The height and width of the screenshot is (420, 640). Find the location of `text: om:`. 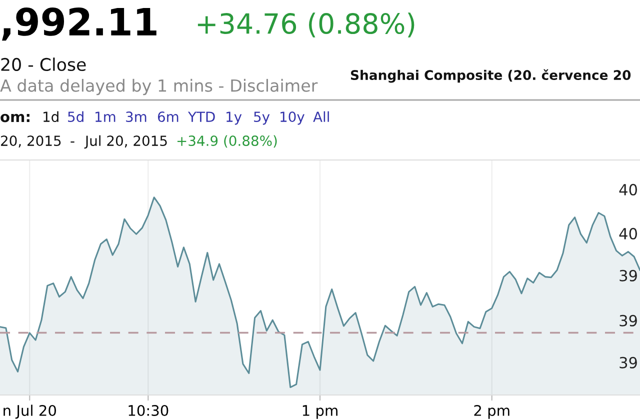

text: om: is located at coordinates (15, 118).